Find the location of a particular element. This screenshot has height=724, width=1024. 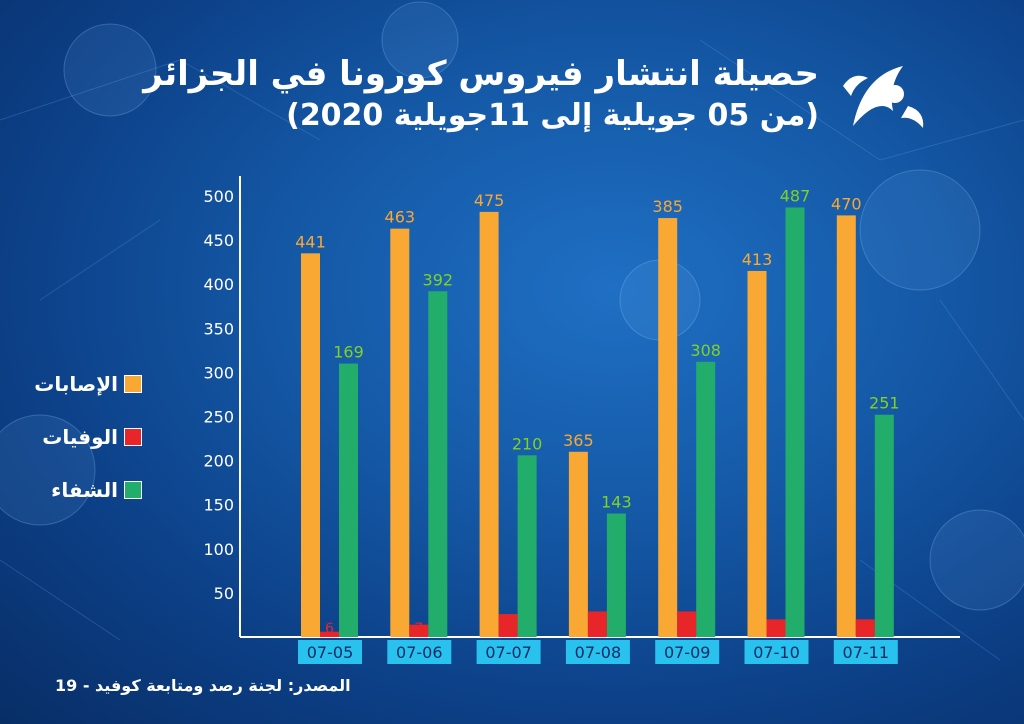

legend-item-recovered: الشفاء is located at coordinates (88, 490).